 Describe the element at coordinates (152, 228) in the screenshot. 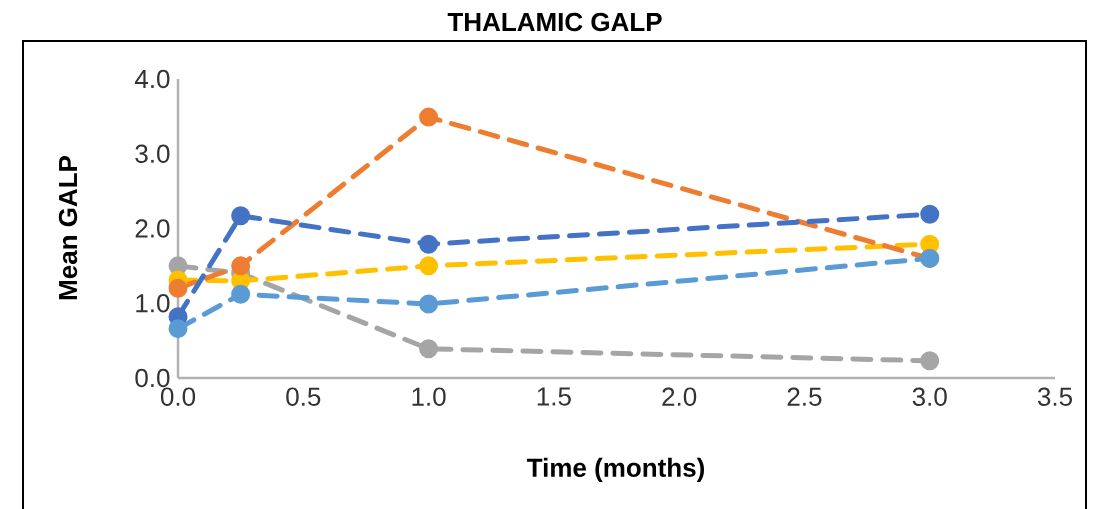

I see `y-tick-label: 2.0` at that location.